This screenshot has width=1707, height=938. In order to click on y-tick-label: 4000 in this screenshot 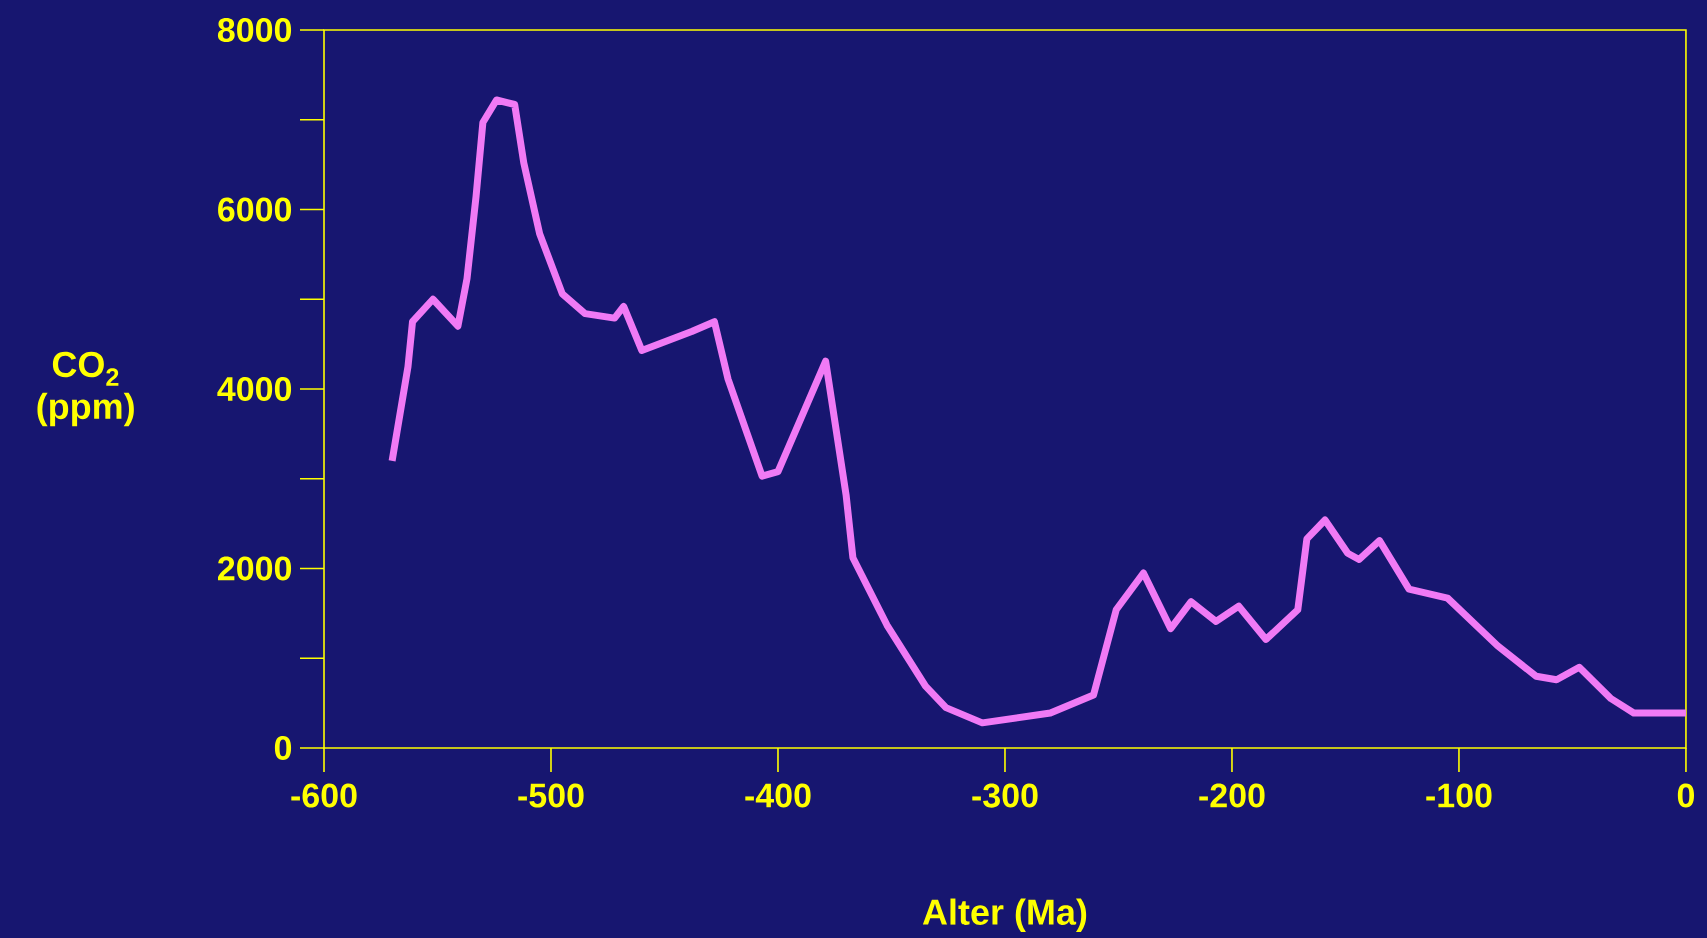, I will do `click(254, 389)`.